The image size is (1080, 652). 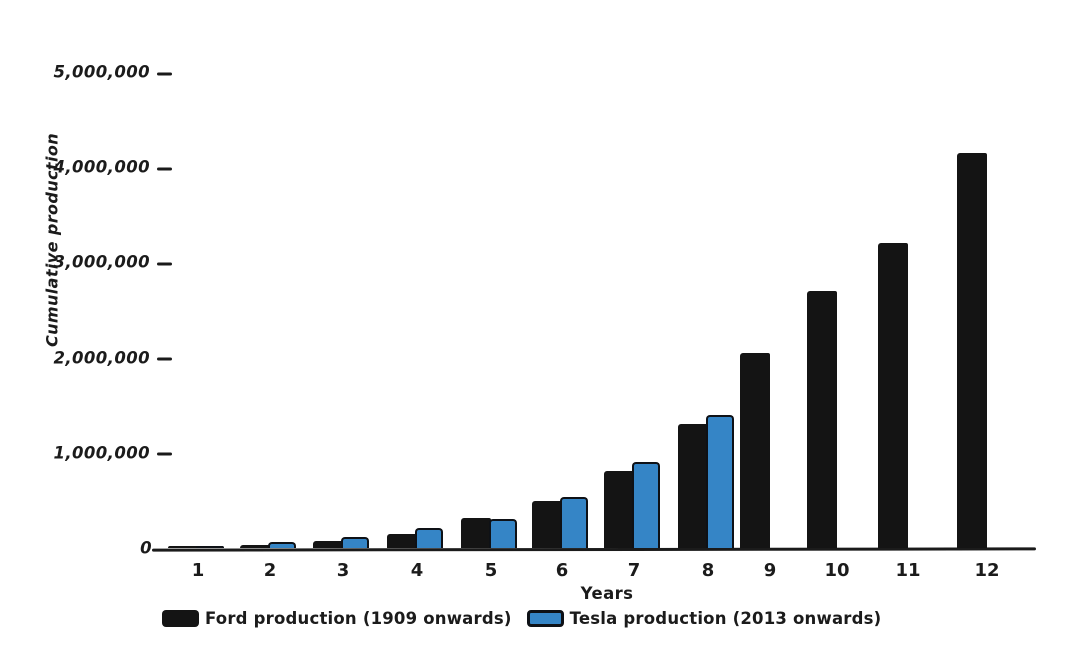 I want to click on legend-item-ford: Ford production (1909 onwards), so click(x=337, y=618).